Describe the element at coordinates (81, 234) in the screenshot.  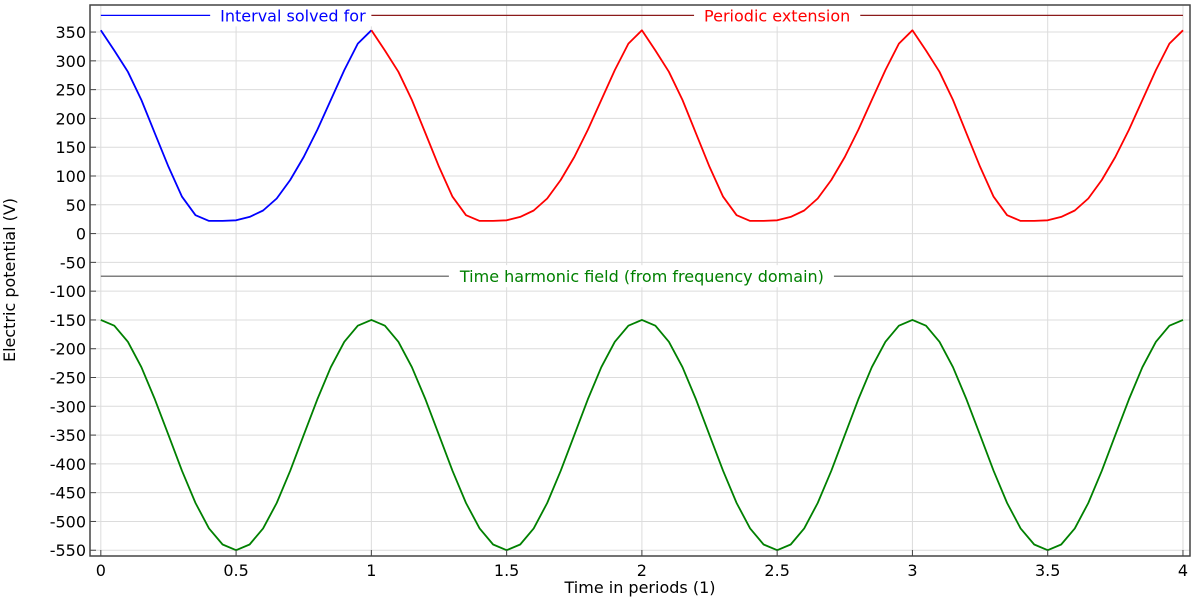
I see `y-tick-label: 0` at that location.